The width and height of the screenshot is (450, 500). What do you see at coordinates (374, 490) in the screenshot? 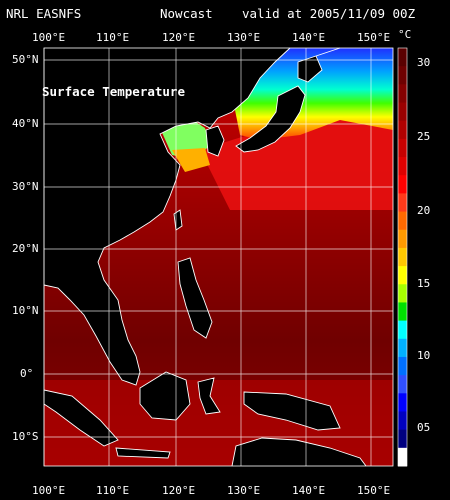
I see `lon-label-bottom-150: 150°E` at bounding box center [374, 490].